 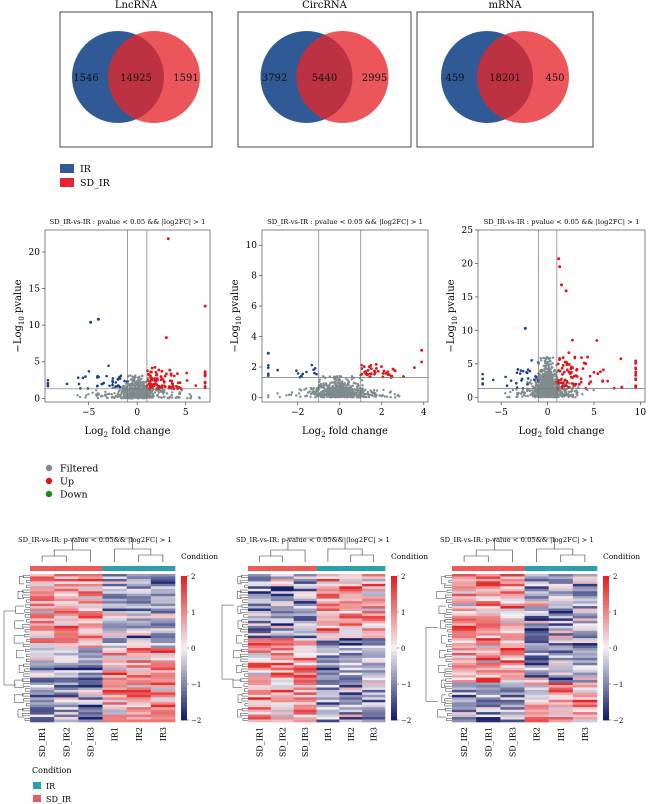 What do you see at coordinates (49, 468) in the screenshot?
I see `volcano-legend-dot-filtered` at bounding box center [49, 468].